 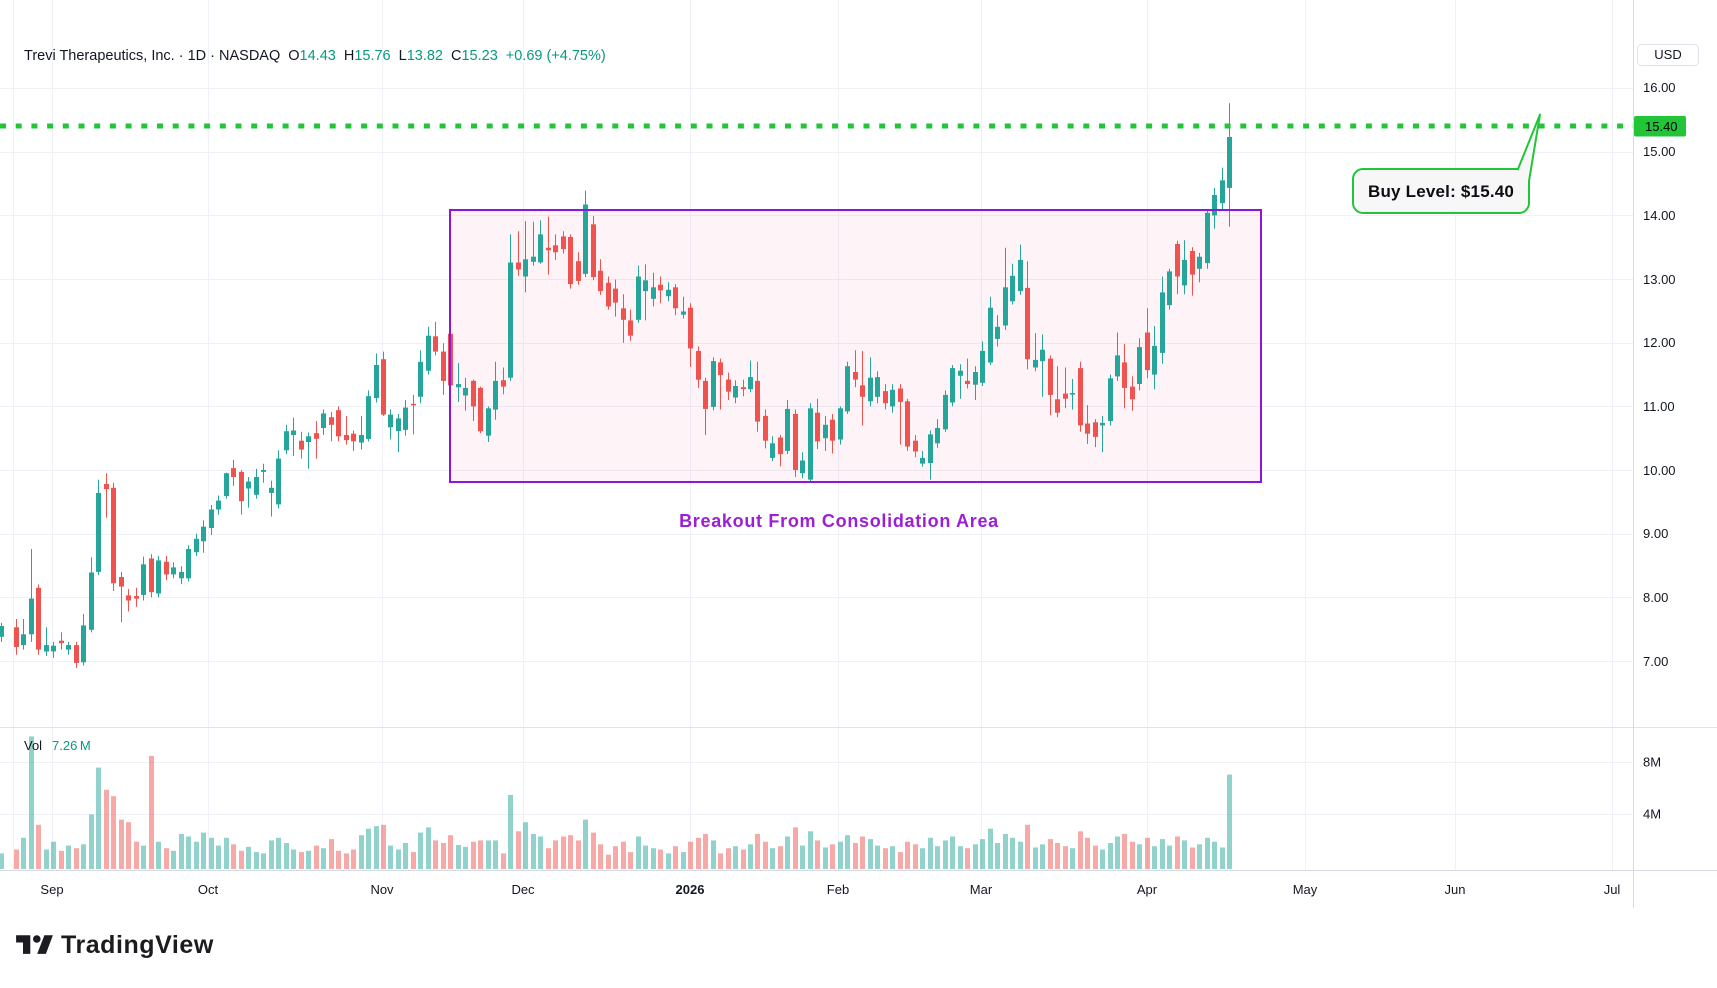 What do you see at coordinates (1659, 470) in the screenshot?
I see `svg-text: 10.00` at bounding box center [1659, 470].